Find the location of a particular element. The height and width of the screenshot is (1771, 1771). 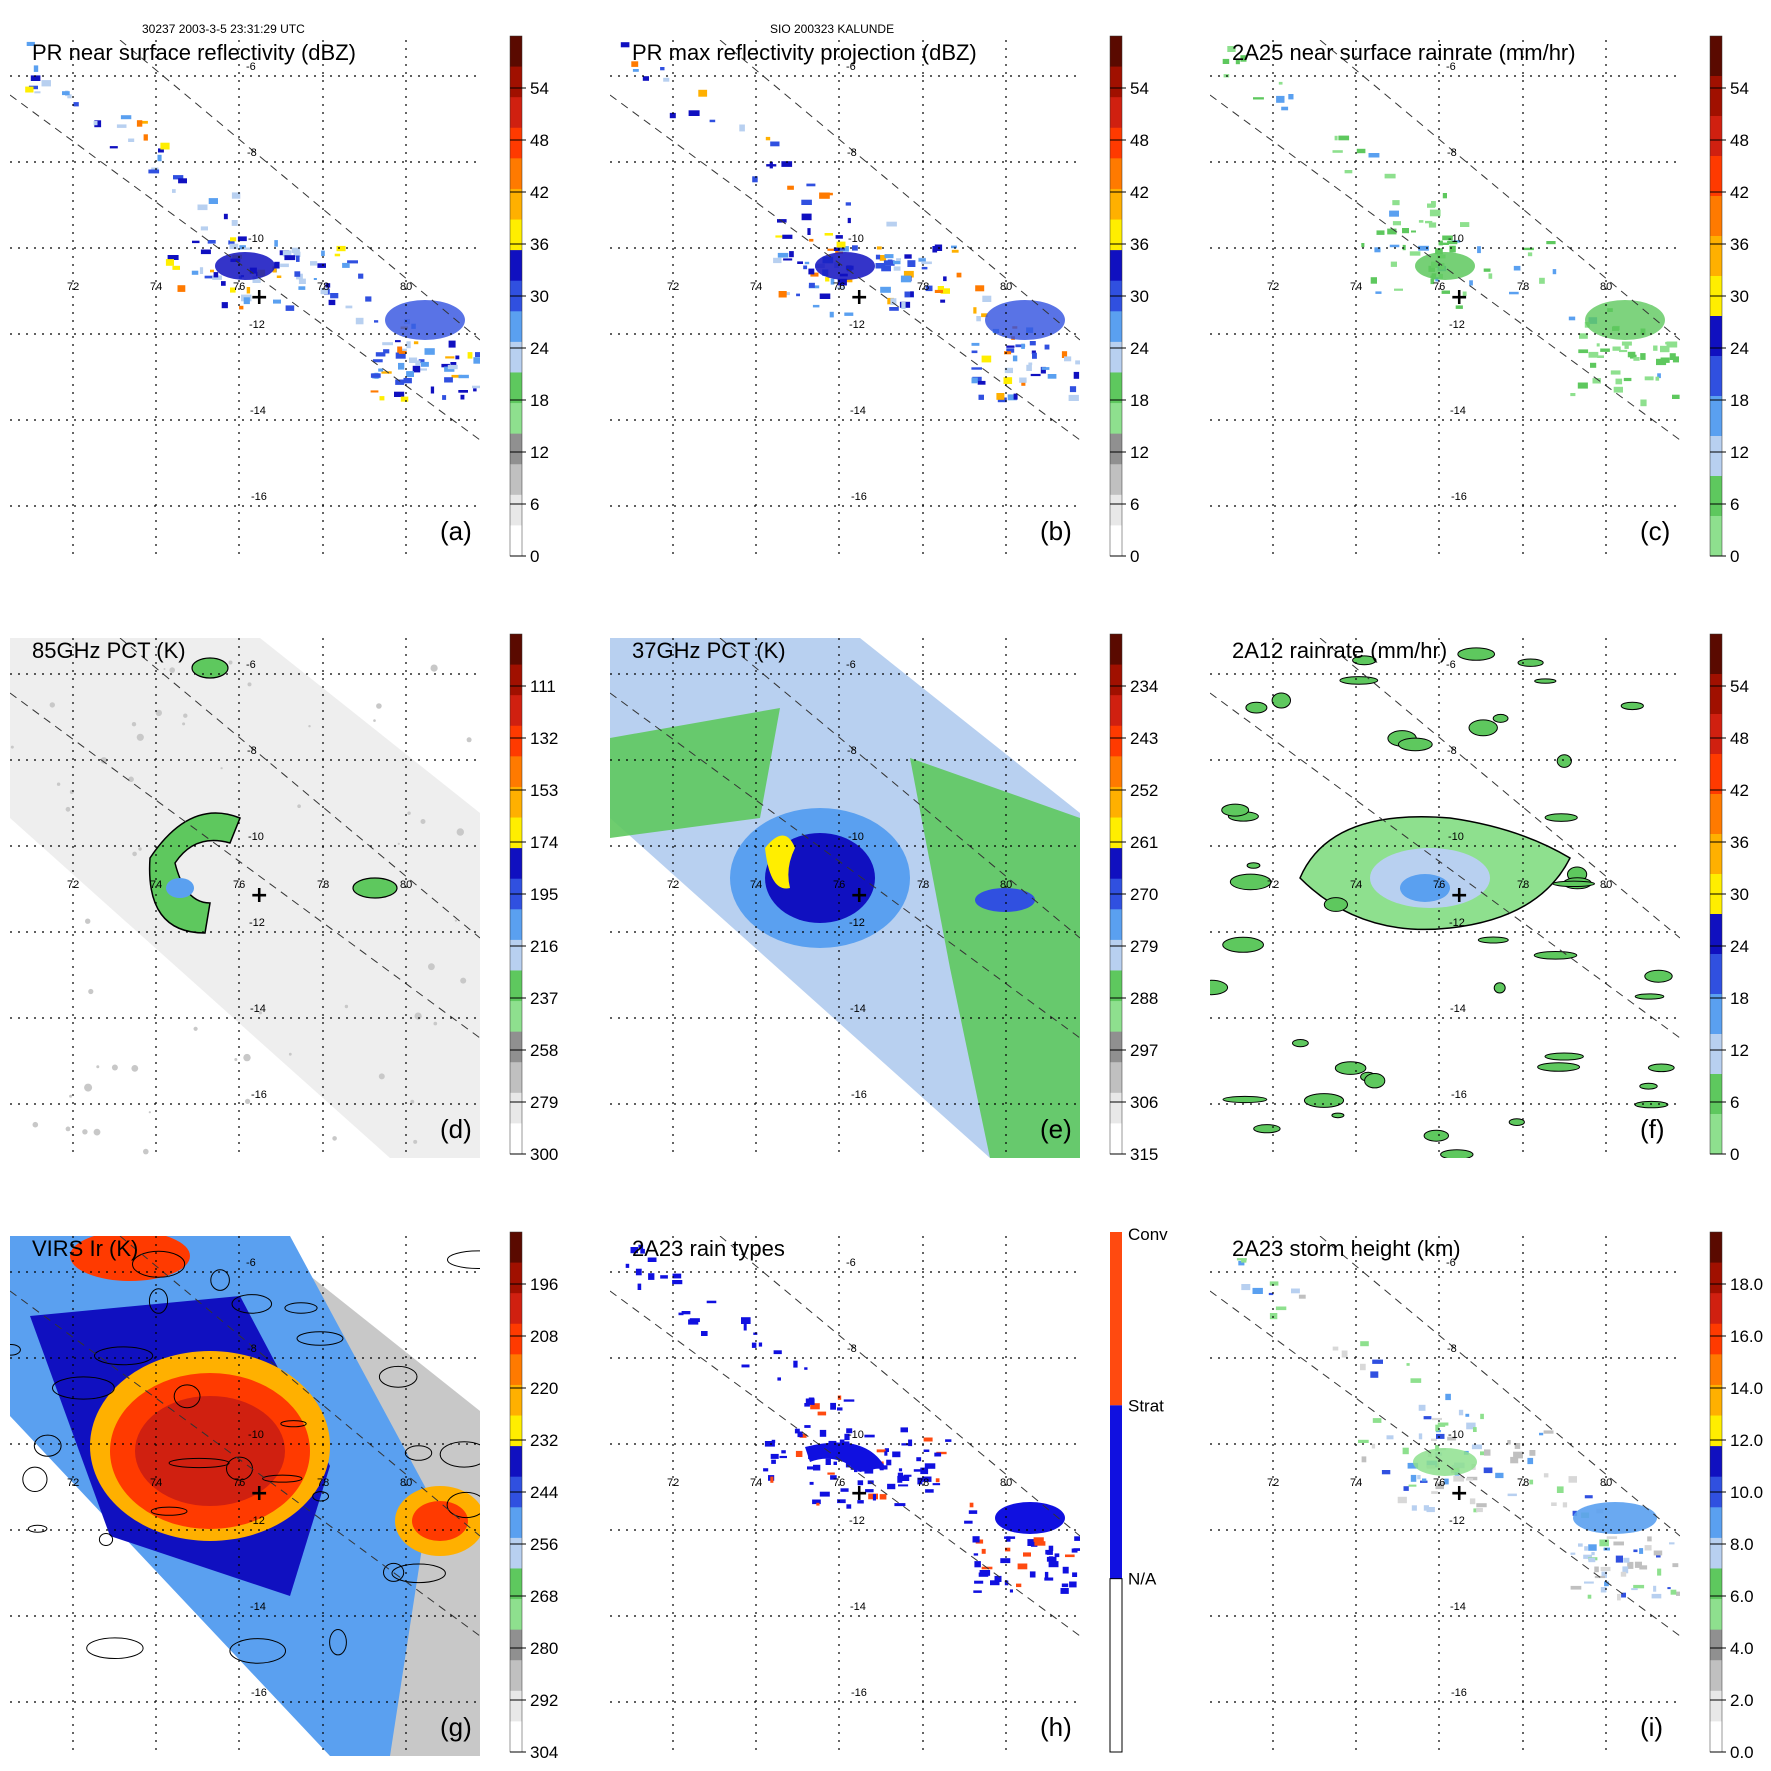

colorbar-label: 4.0 is located at coordinates (1742, 1648).